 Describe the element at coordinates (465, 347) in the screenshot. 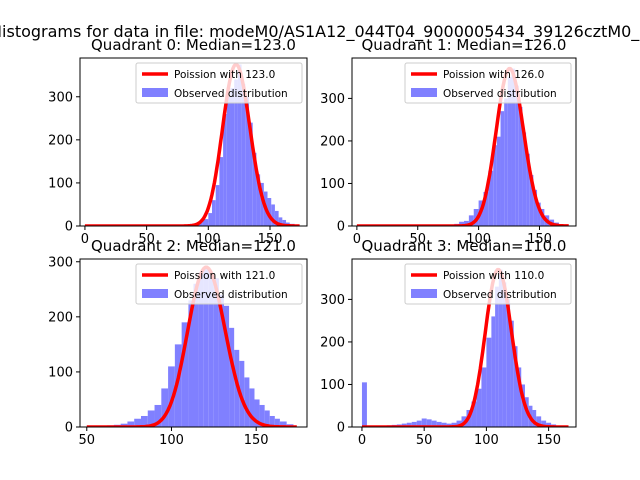

I see `poisson-curve` at that location.